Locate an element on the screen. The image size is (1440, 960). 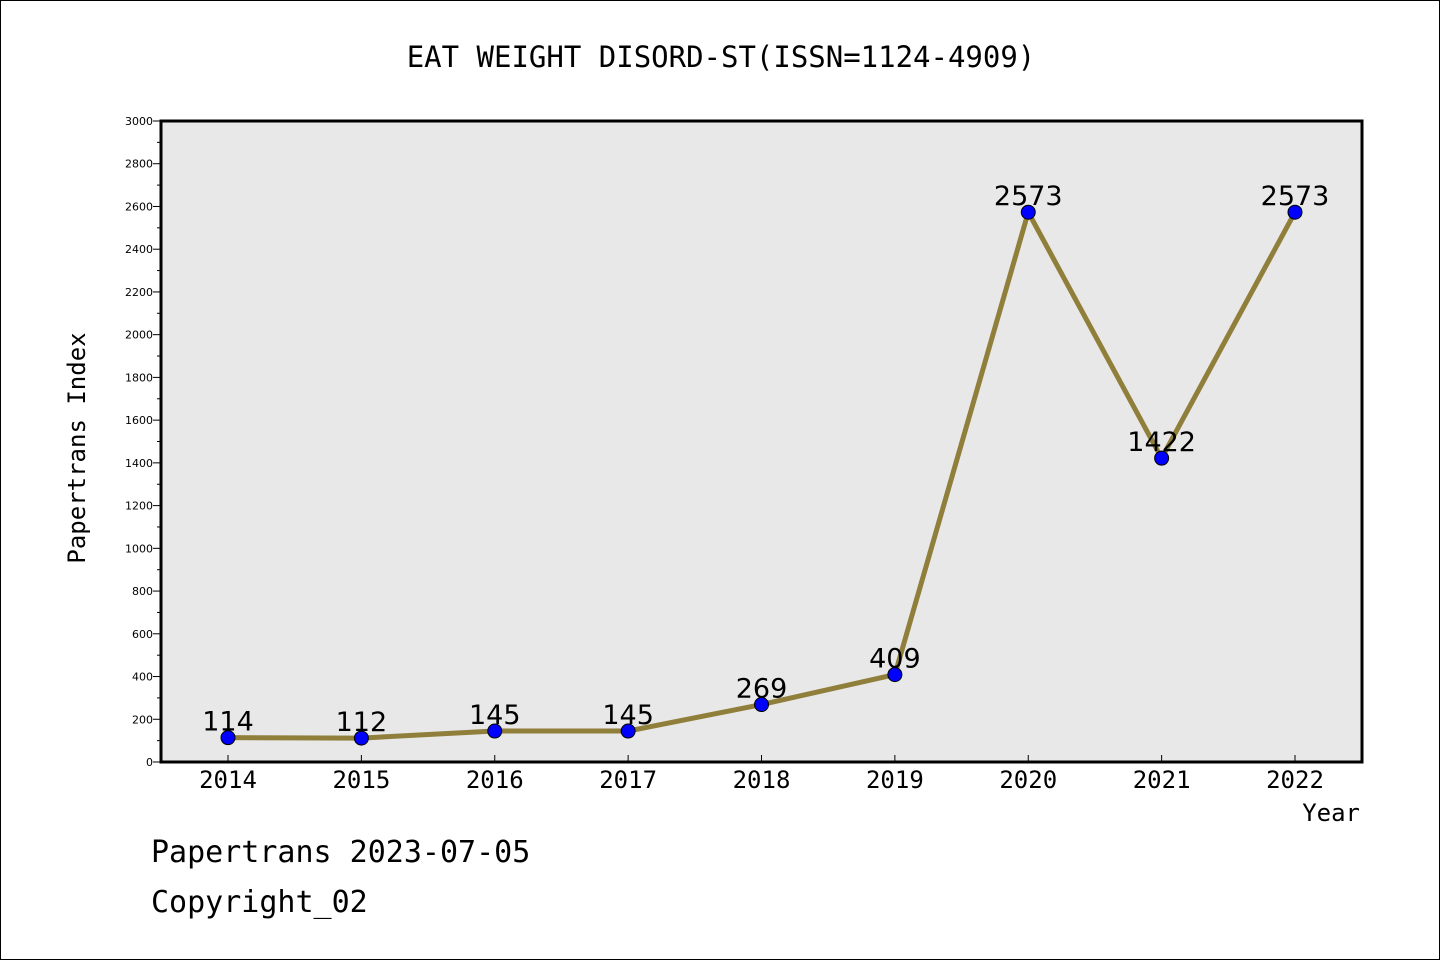
y-axis-label: Papertrans Index is located at coordinates (77, 447).